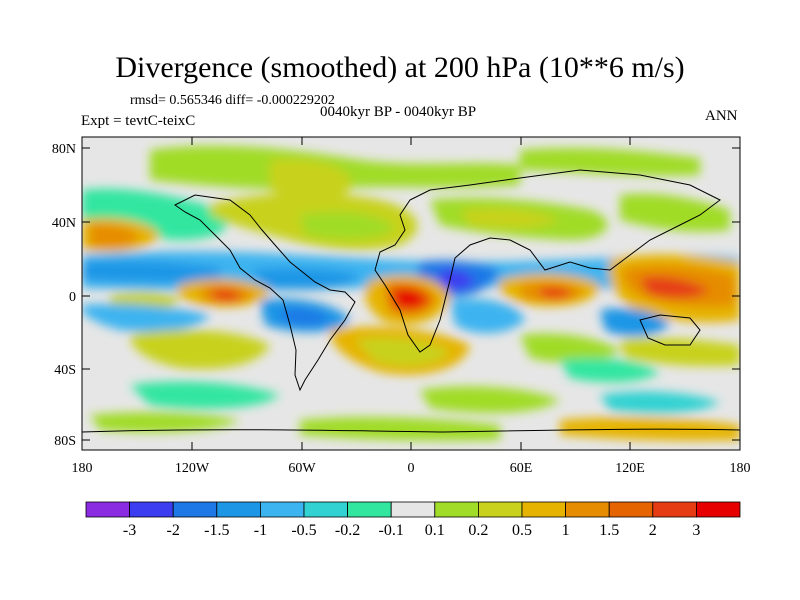  I want to click on lon-label-120e: 120E, so click(630, 468).